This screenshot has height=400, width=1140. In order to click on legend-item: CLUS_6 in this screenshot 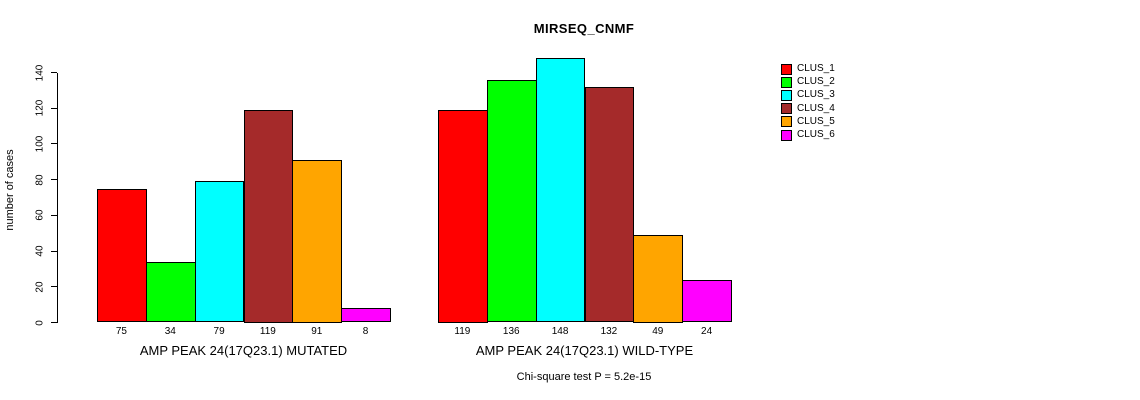, I will do `click(808, 135)`.